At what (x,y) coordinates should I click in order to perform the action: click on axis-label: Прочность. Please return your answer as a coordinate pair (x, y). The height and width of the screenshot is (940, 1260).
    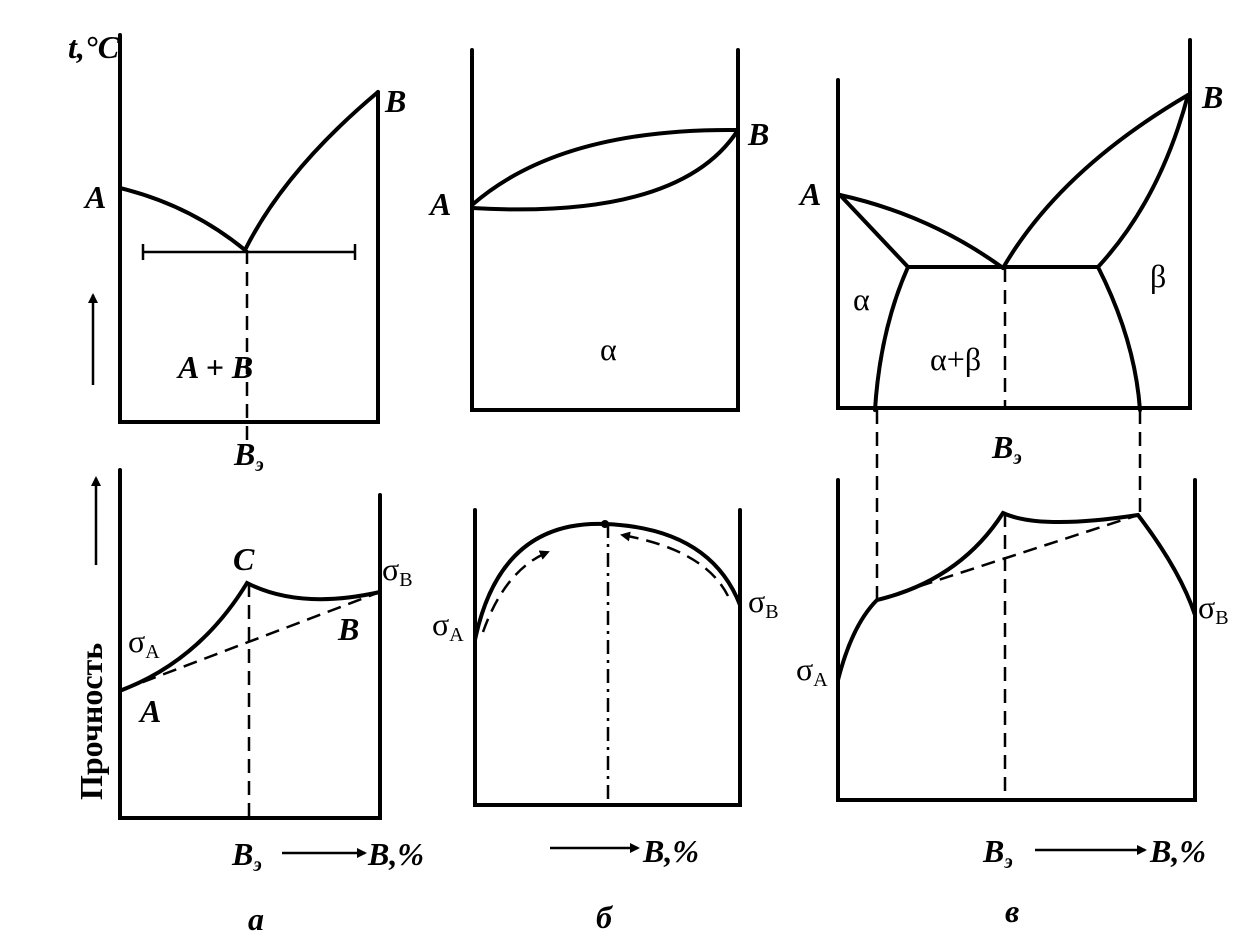
    Looking at the image, I should click on (91, 721).